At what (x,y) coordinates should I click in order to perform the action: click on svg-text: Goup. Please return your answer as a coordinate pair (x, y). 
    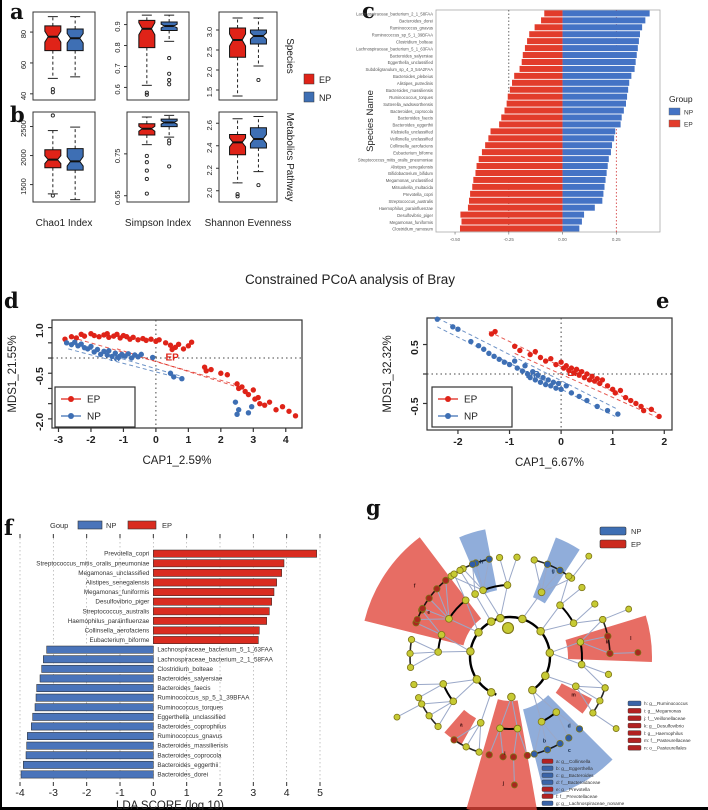
    Looking at the image, I should click on (59, 525).